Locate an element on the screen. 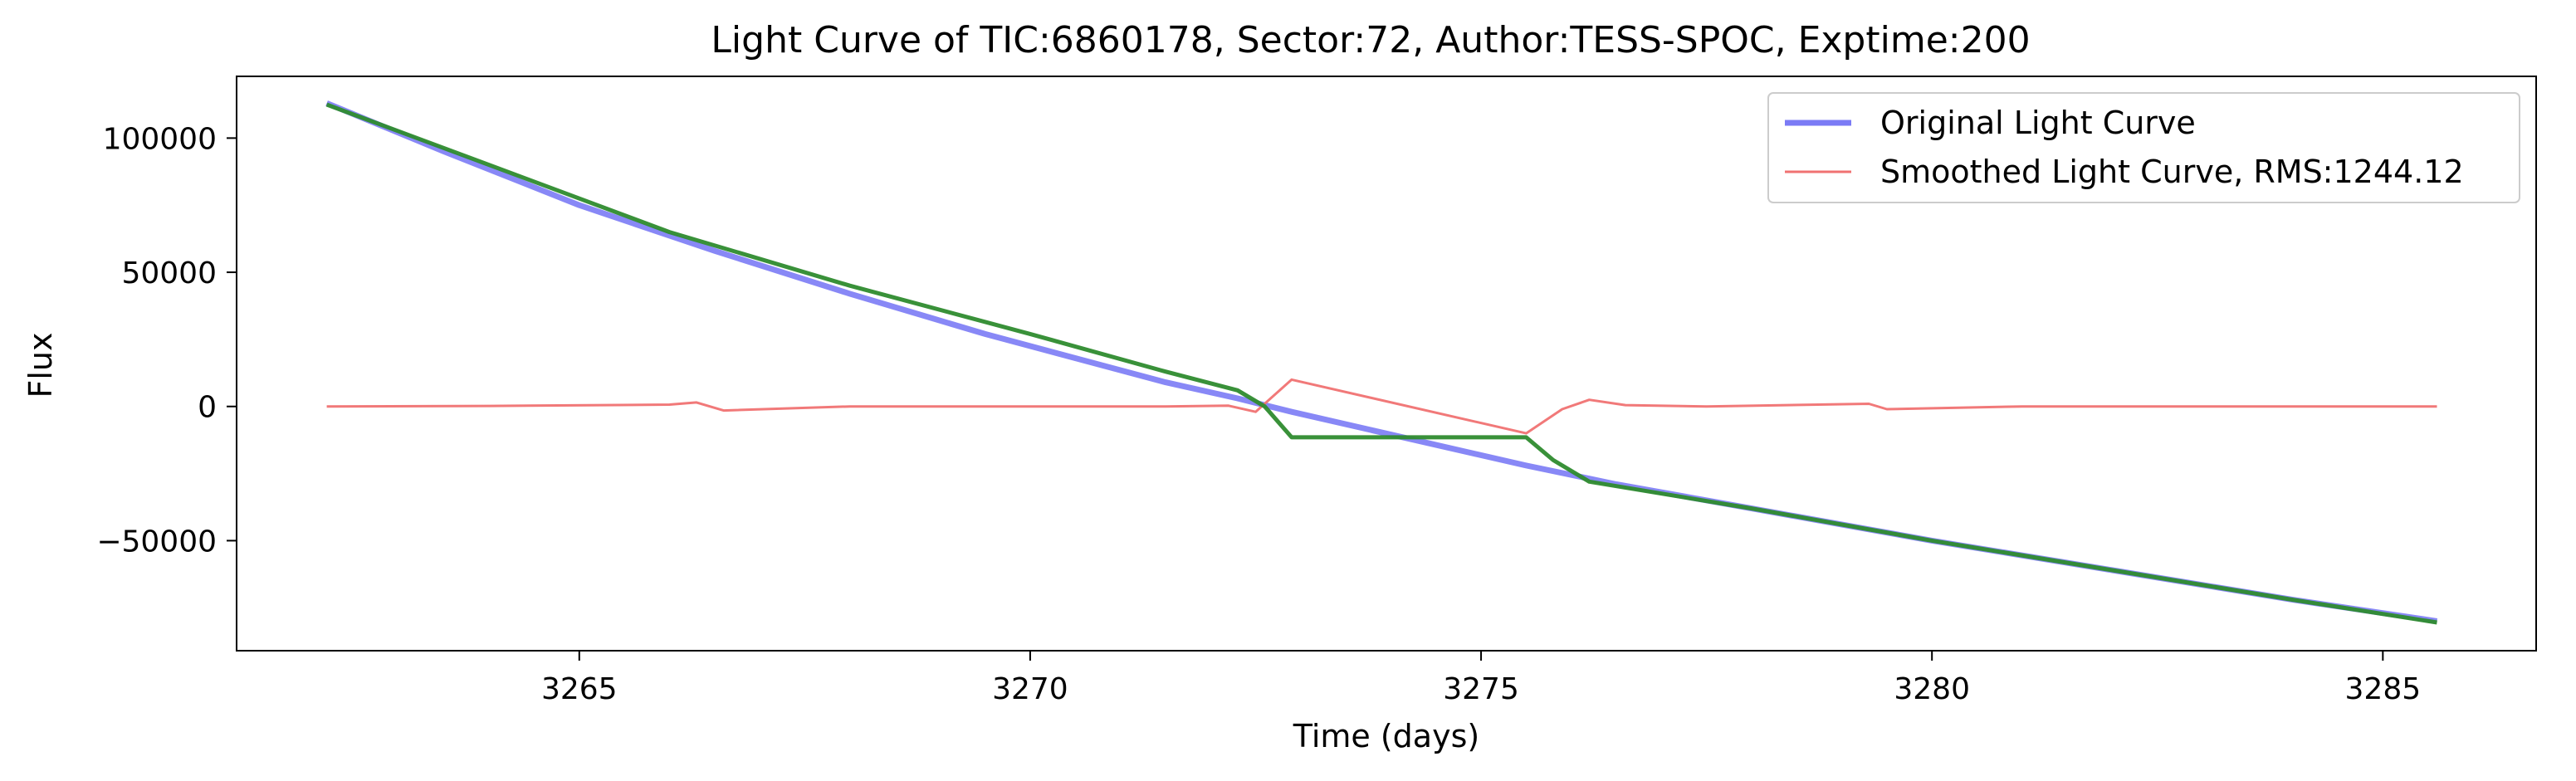 This screenshot has width=2576, height=781. x-tick-label: 3270 is located at coordinates (1030, 689).